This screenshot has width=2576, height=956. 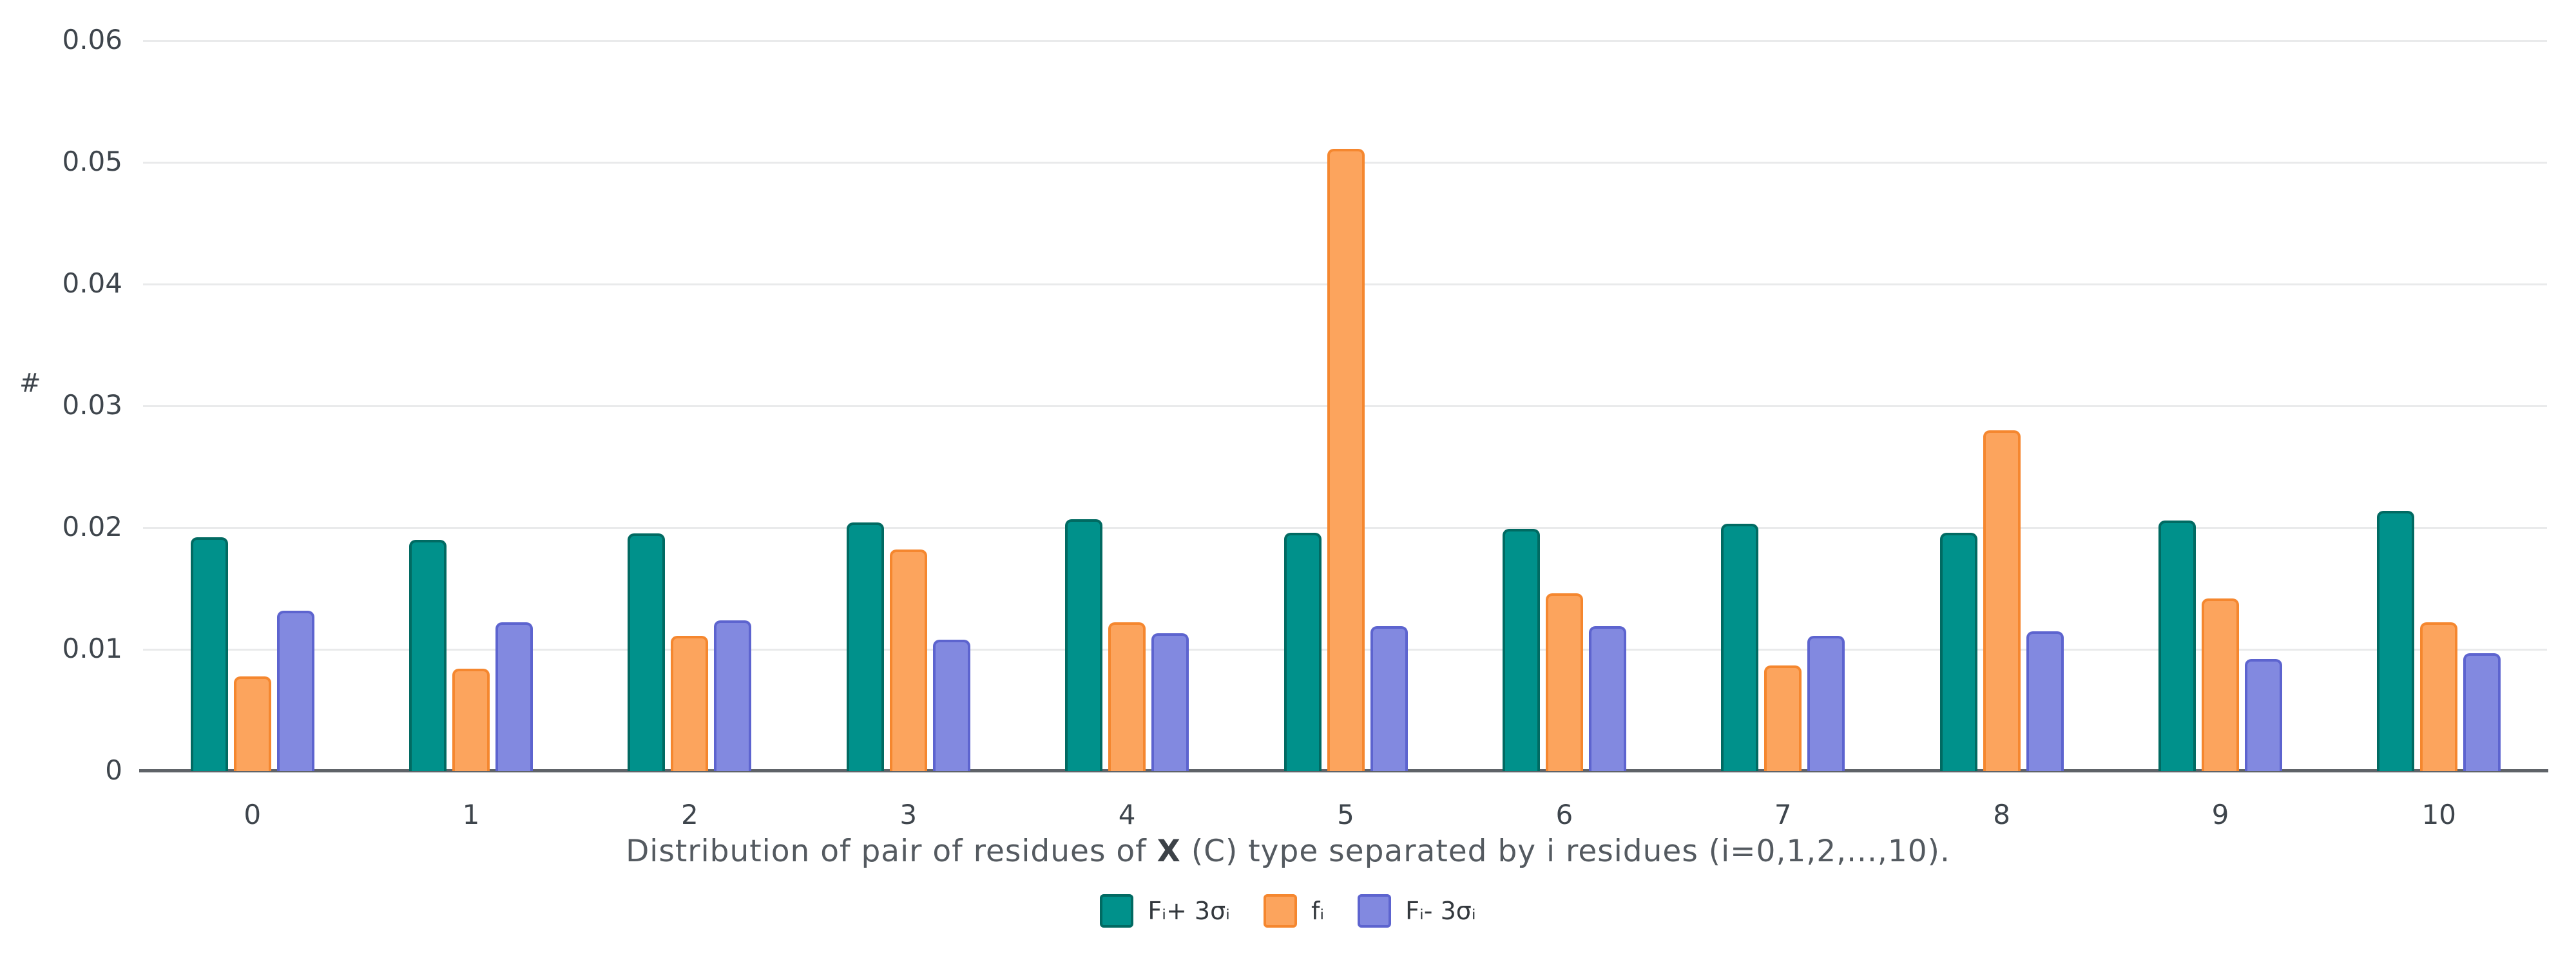 I want to click on legend-item-0: Fᵢ+ 3σᵢ, so click(x=1165, y=911).